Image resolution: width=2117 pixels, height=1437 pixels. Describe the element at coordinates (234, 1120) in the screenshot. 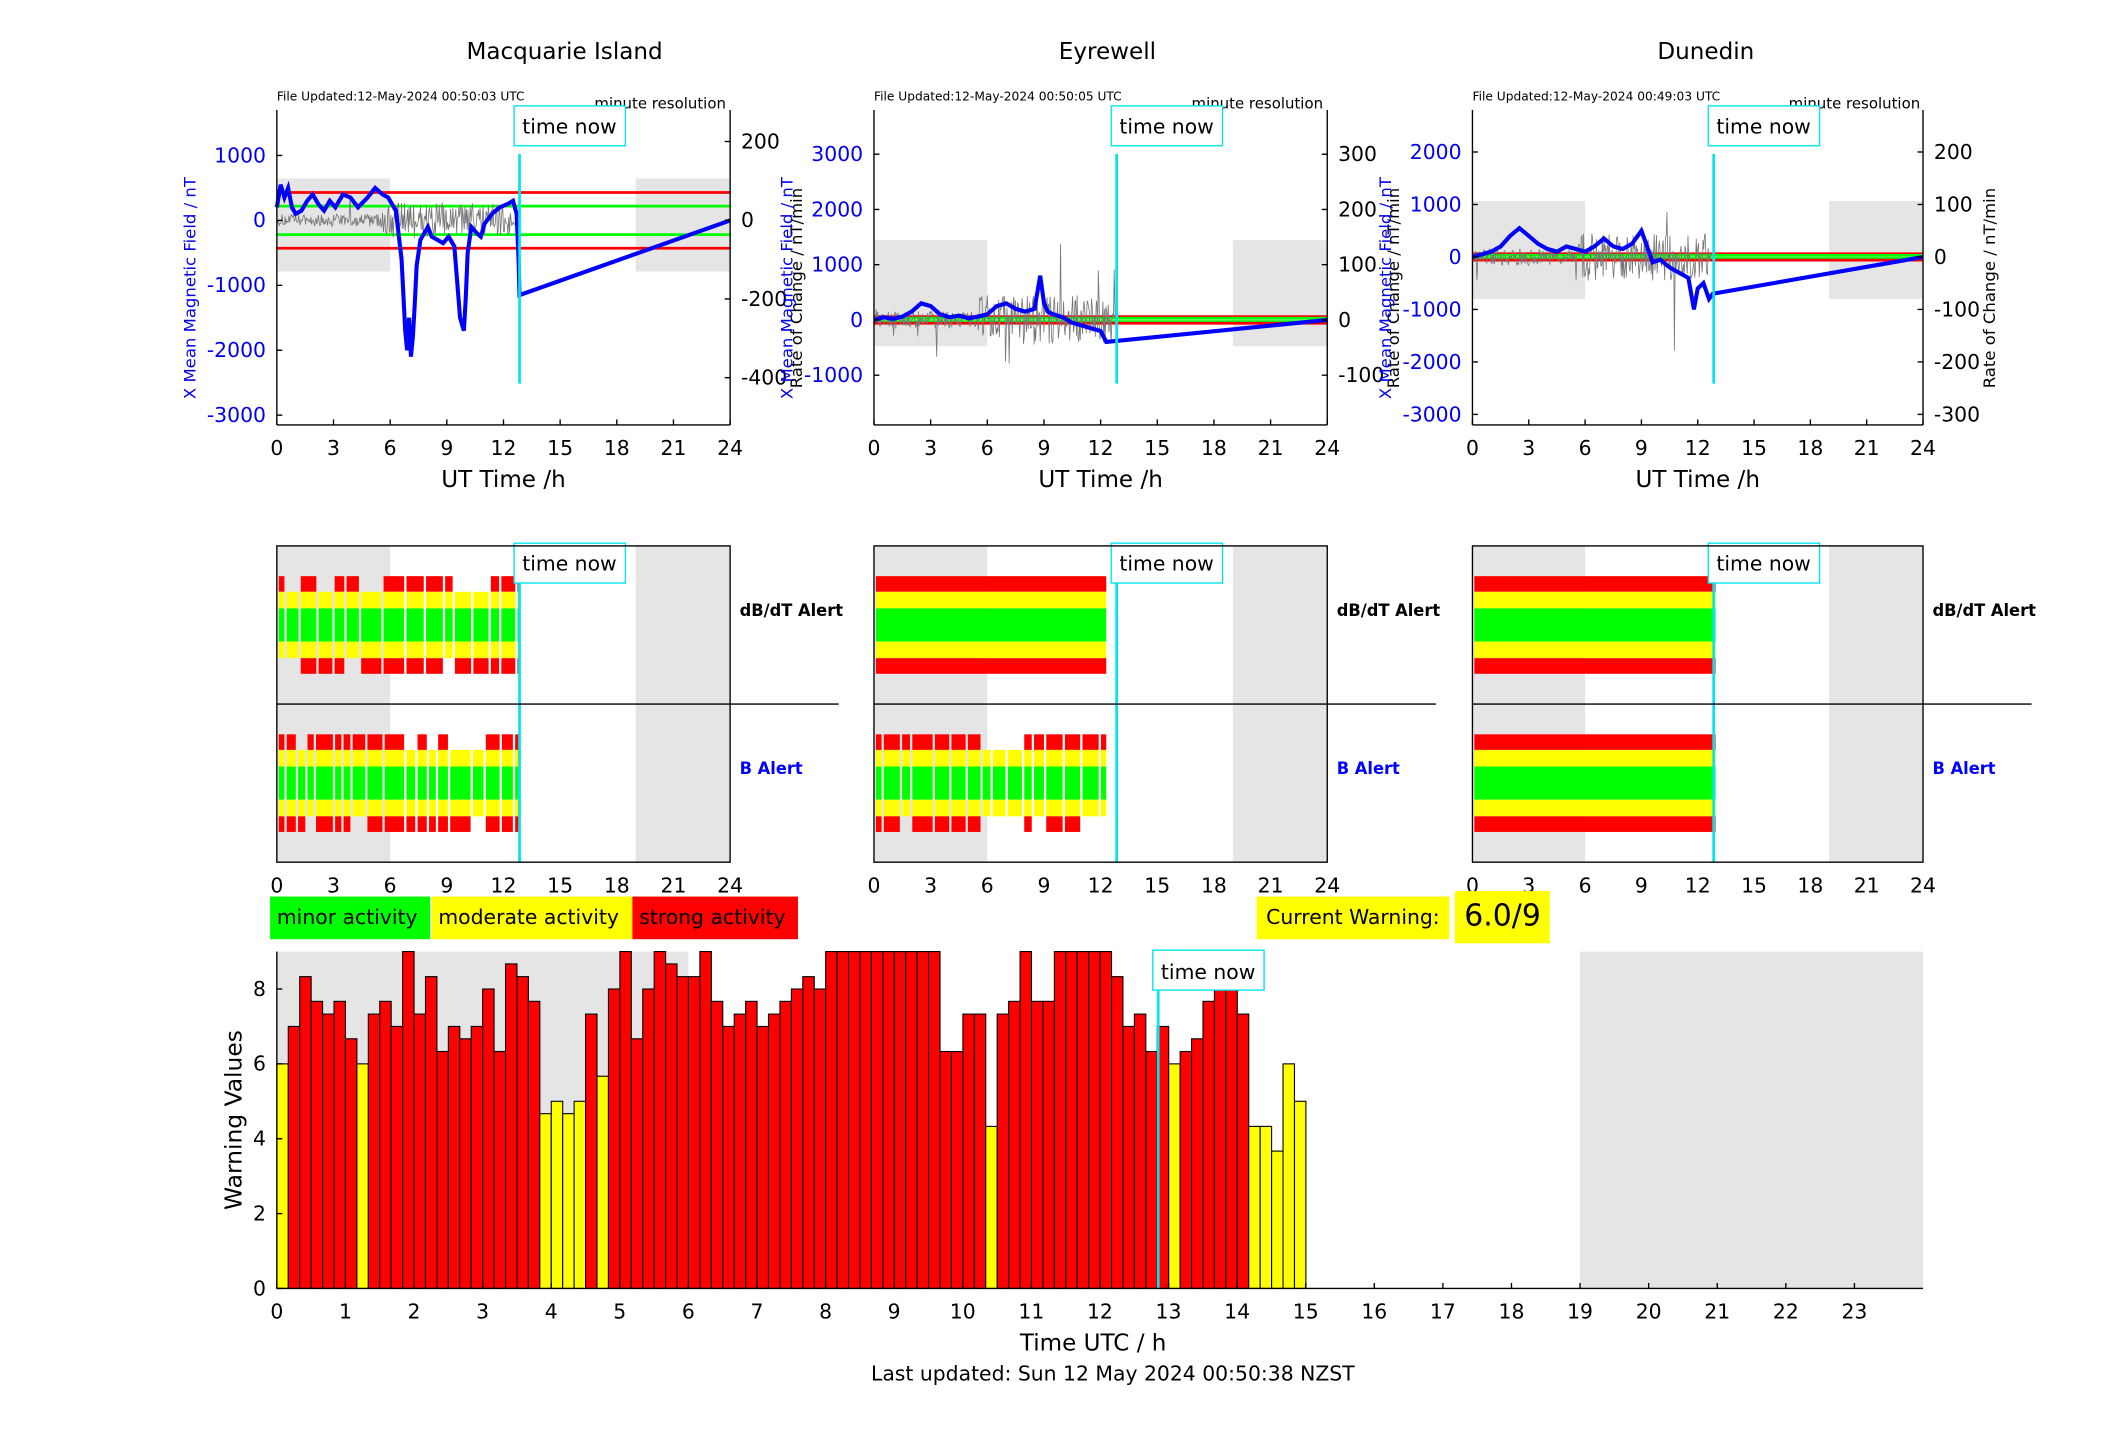

I see `bar-y-axis-label: Warning Values` at that location.